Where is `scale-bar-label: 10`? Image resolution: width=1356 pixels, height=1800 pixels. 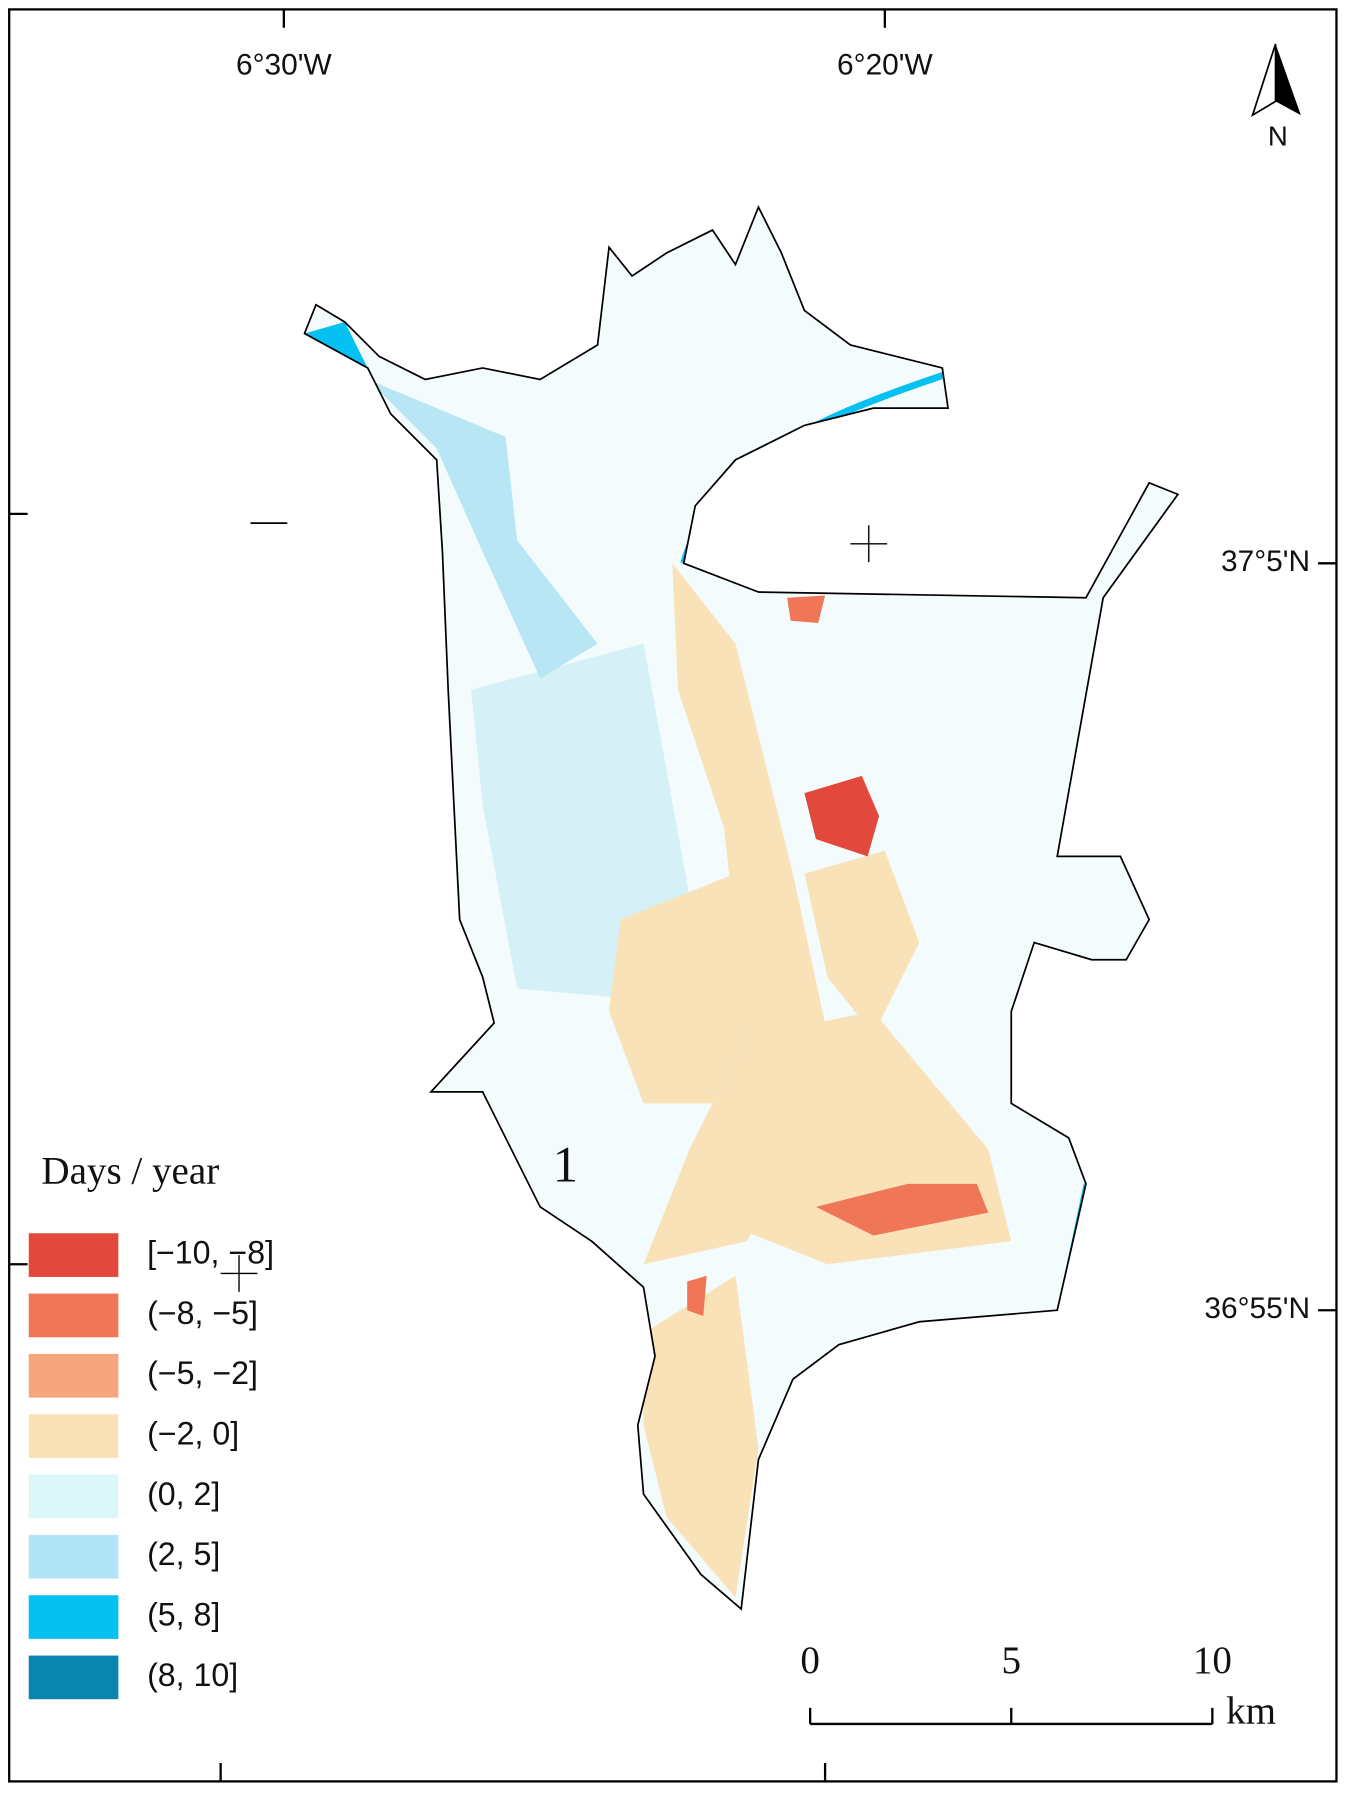
scale-bar-label: 10 is located at coordinates (1212, 1660).